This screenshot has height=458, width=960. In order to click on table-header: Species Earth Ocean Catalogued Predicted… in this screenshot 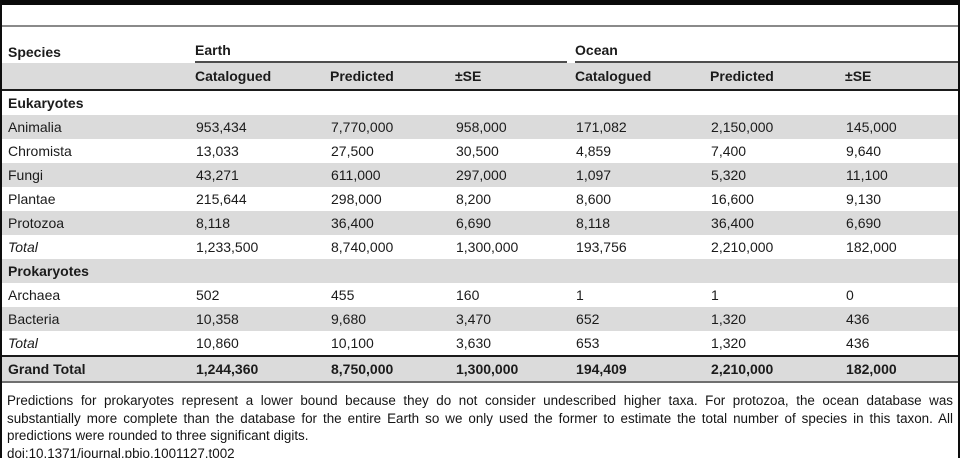, I will do `click(480, 59)`.